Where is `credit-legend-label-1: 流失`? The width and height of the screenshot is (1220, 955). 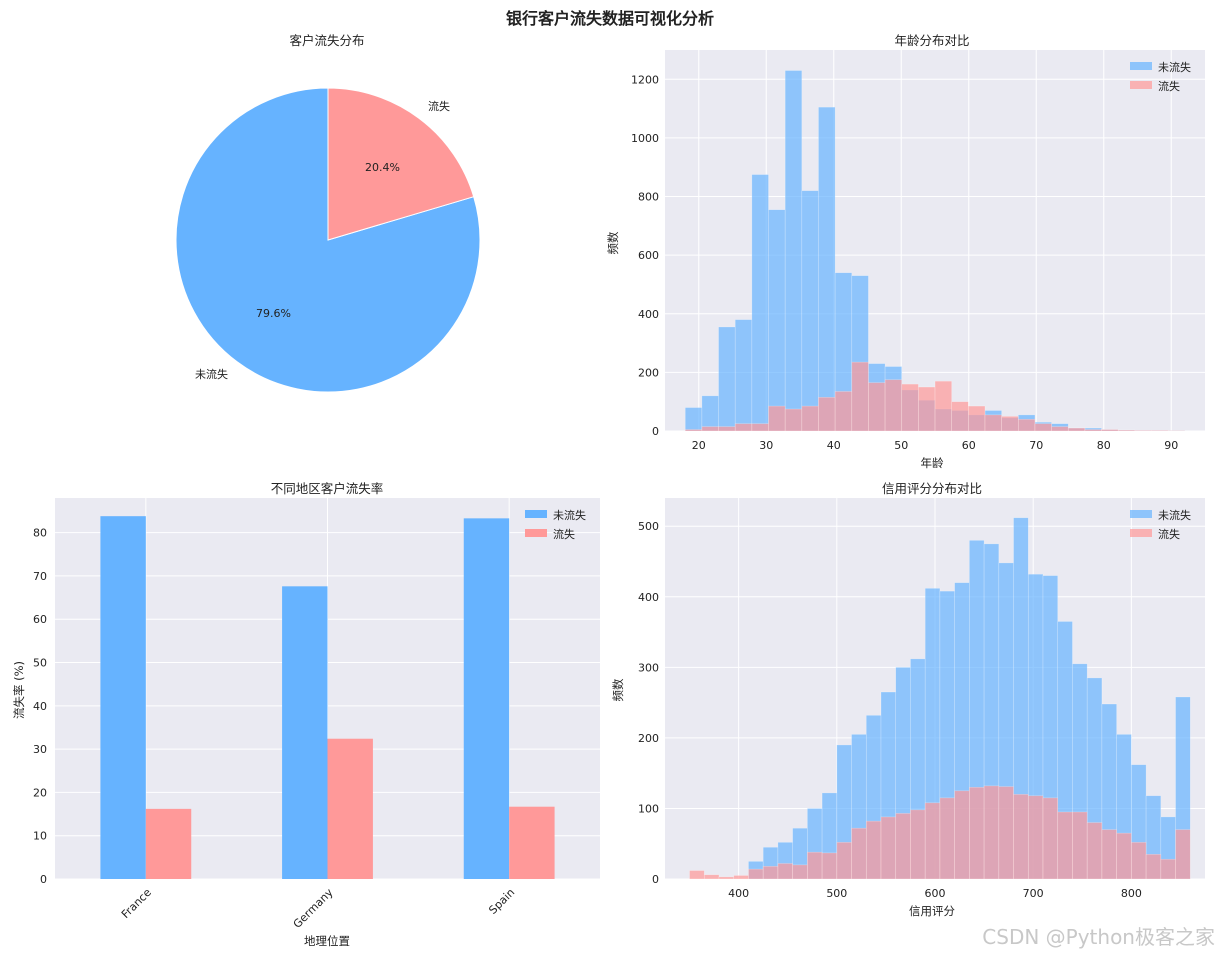
credit-legend-label-1: 流失 is located at coordinates (1169, 534).